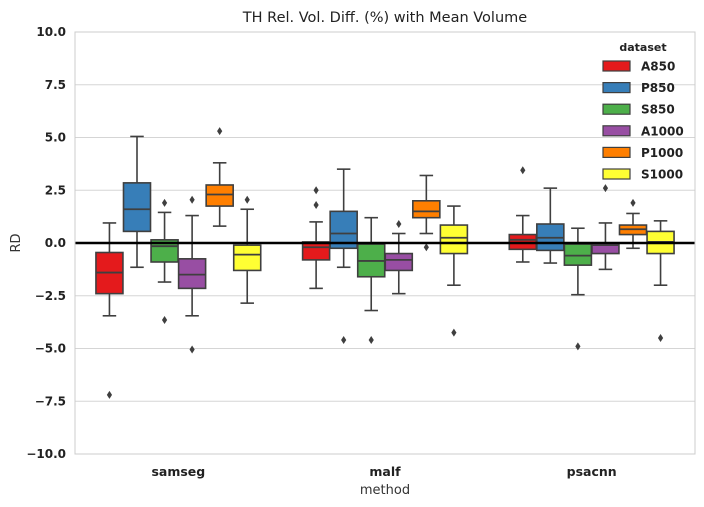  What do you see at coordinates (662, 153) in the screenshot?
I see `legend-label-P1000: P1000` at bounding box center [662, 153].